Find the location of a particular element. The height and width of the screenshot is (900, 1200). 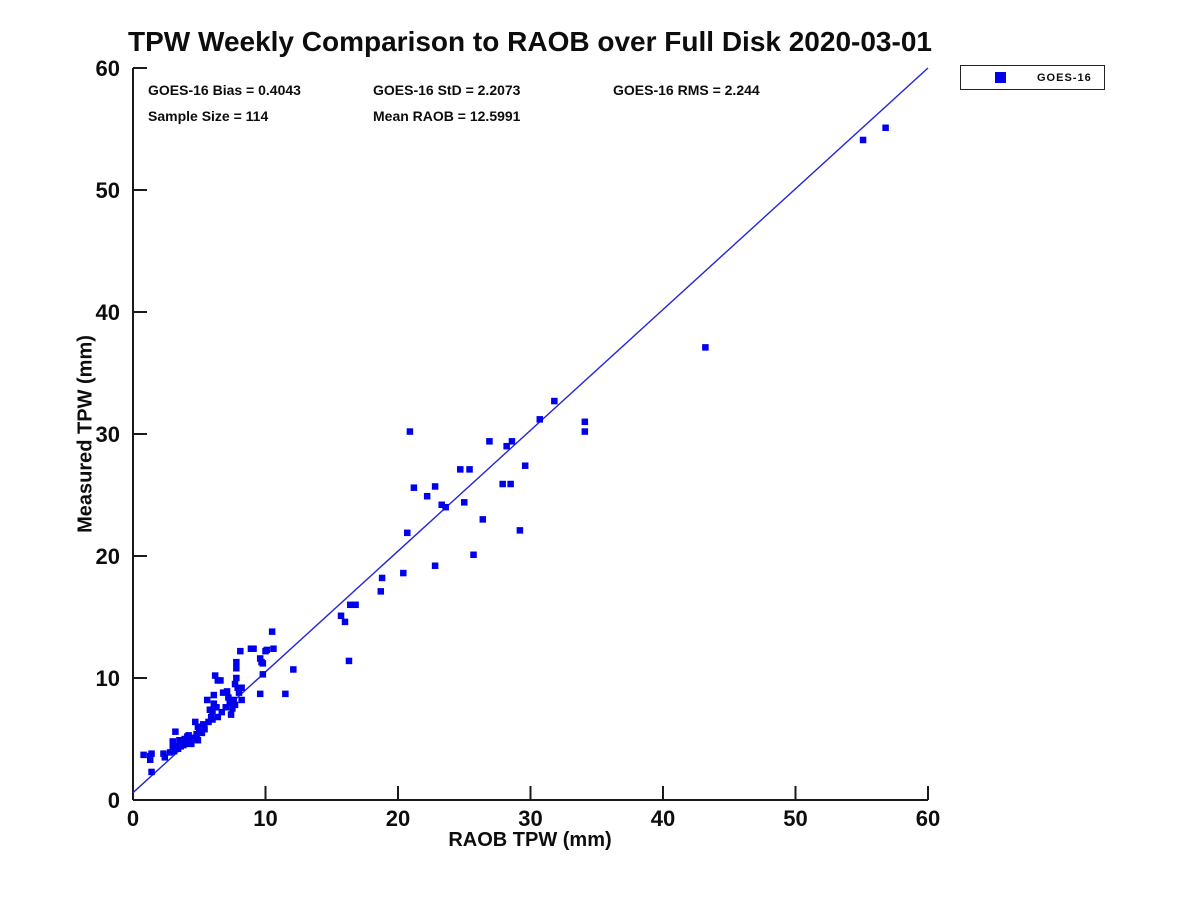

stat-sample-size: Sample Size = 114 is located at coordinates (208, 116).